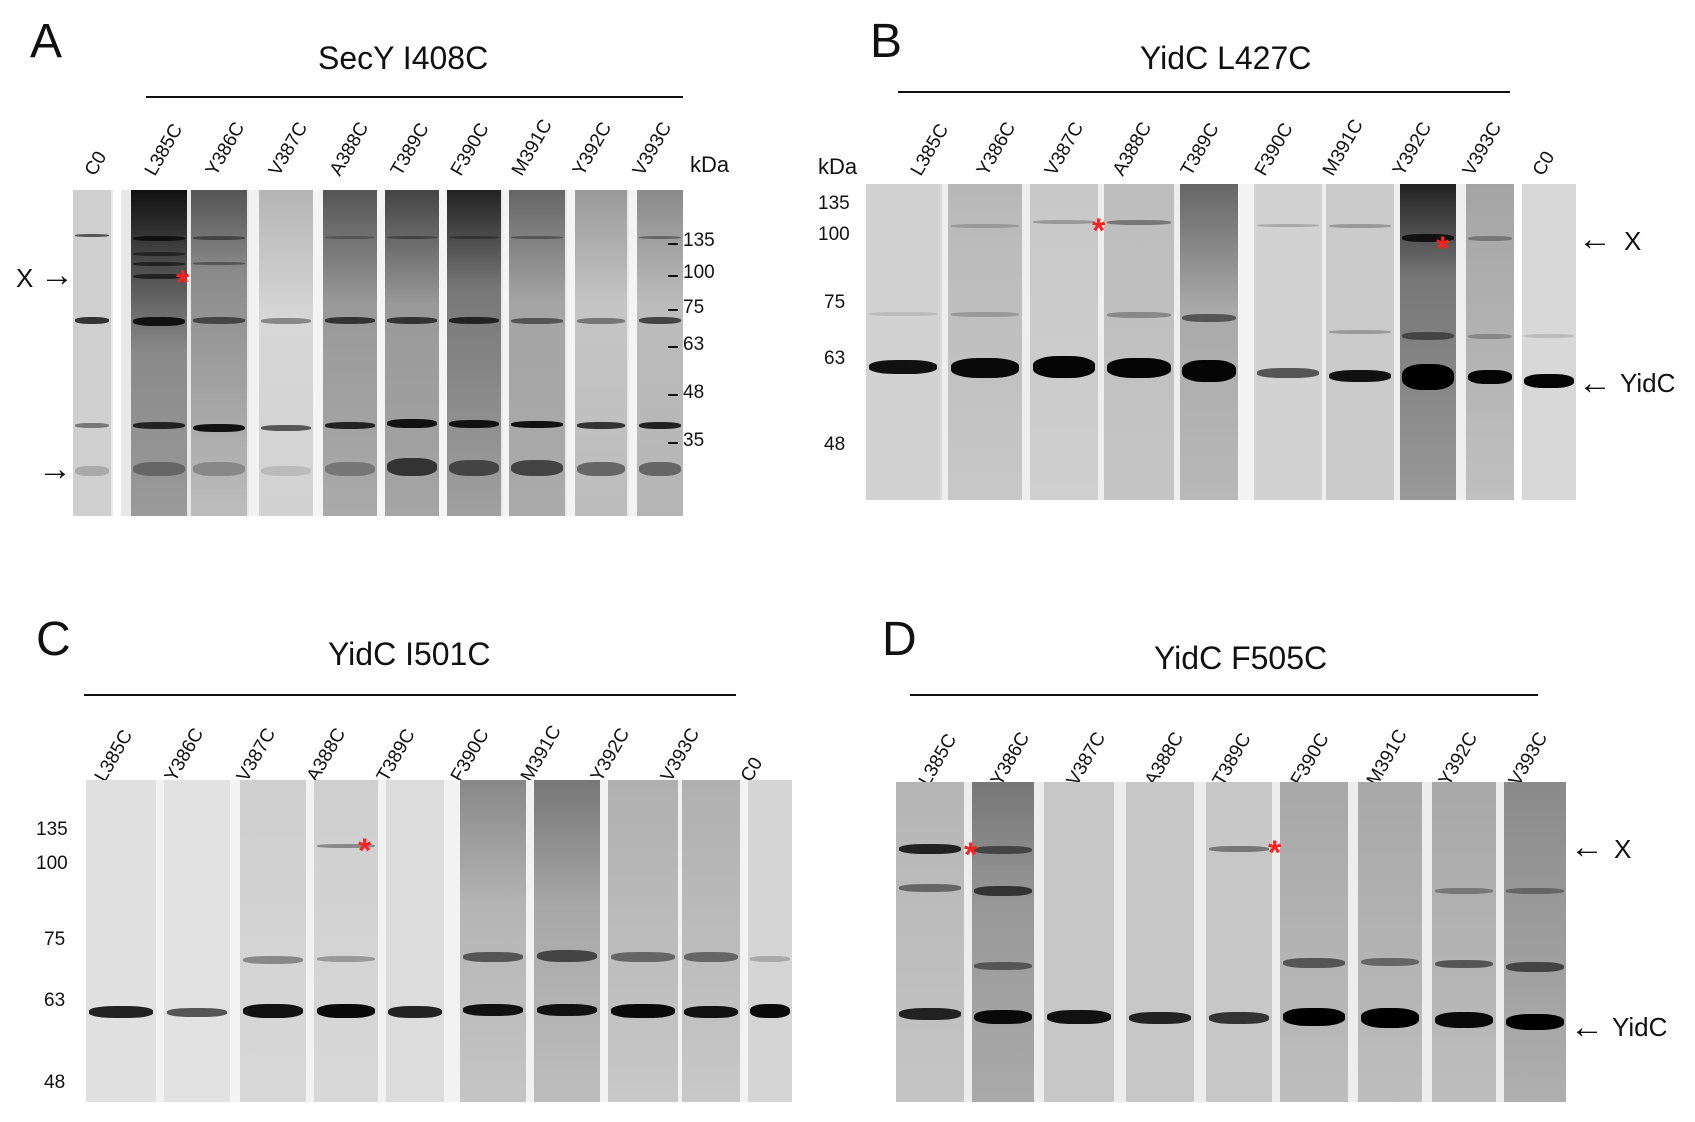 The width and height of the screenshot is (1695, 1122). Describe the element at coordinates (414, 97) in the screenshot. I see `panel-a-title-rule` at that location.